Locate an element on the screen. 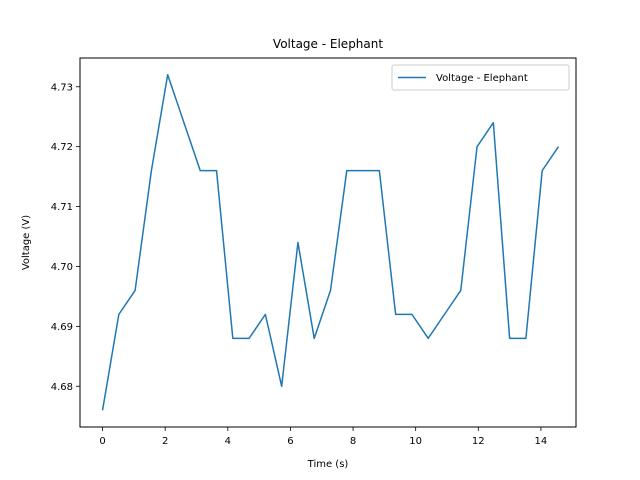  y-tick-label: 4.71 is located at coordinates (62, 207).